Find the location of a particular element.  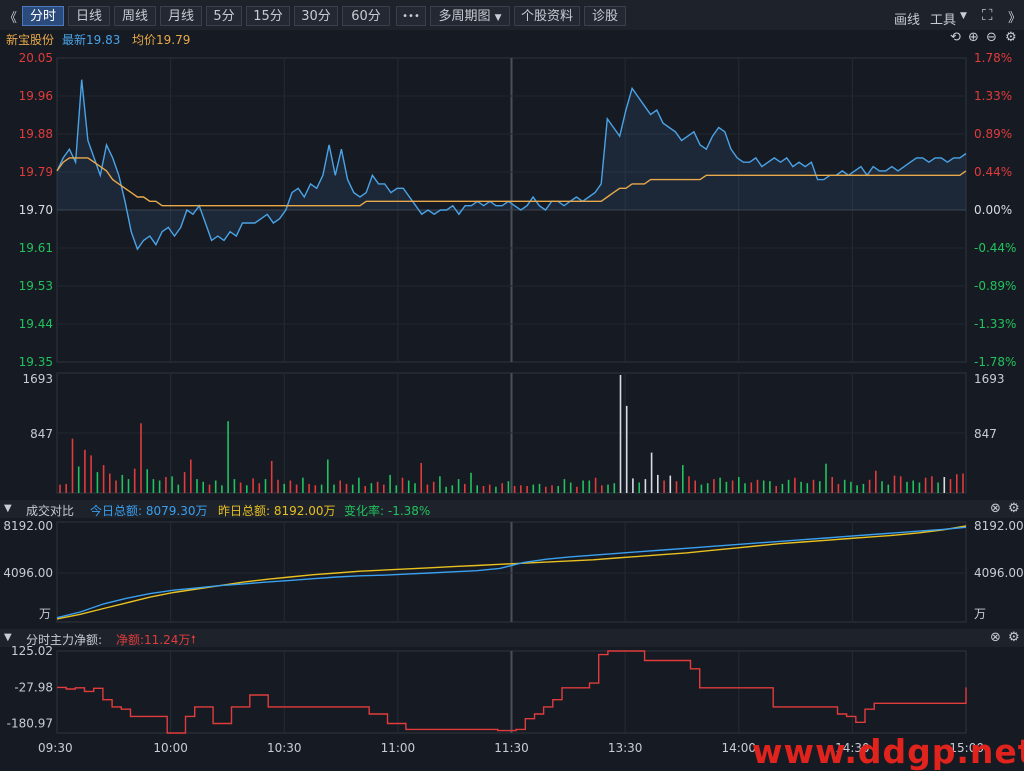

tools-caret-icon: ▼ is located at coordinates (963, 16).